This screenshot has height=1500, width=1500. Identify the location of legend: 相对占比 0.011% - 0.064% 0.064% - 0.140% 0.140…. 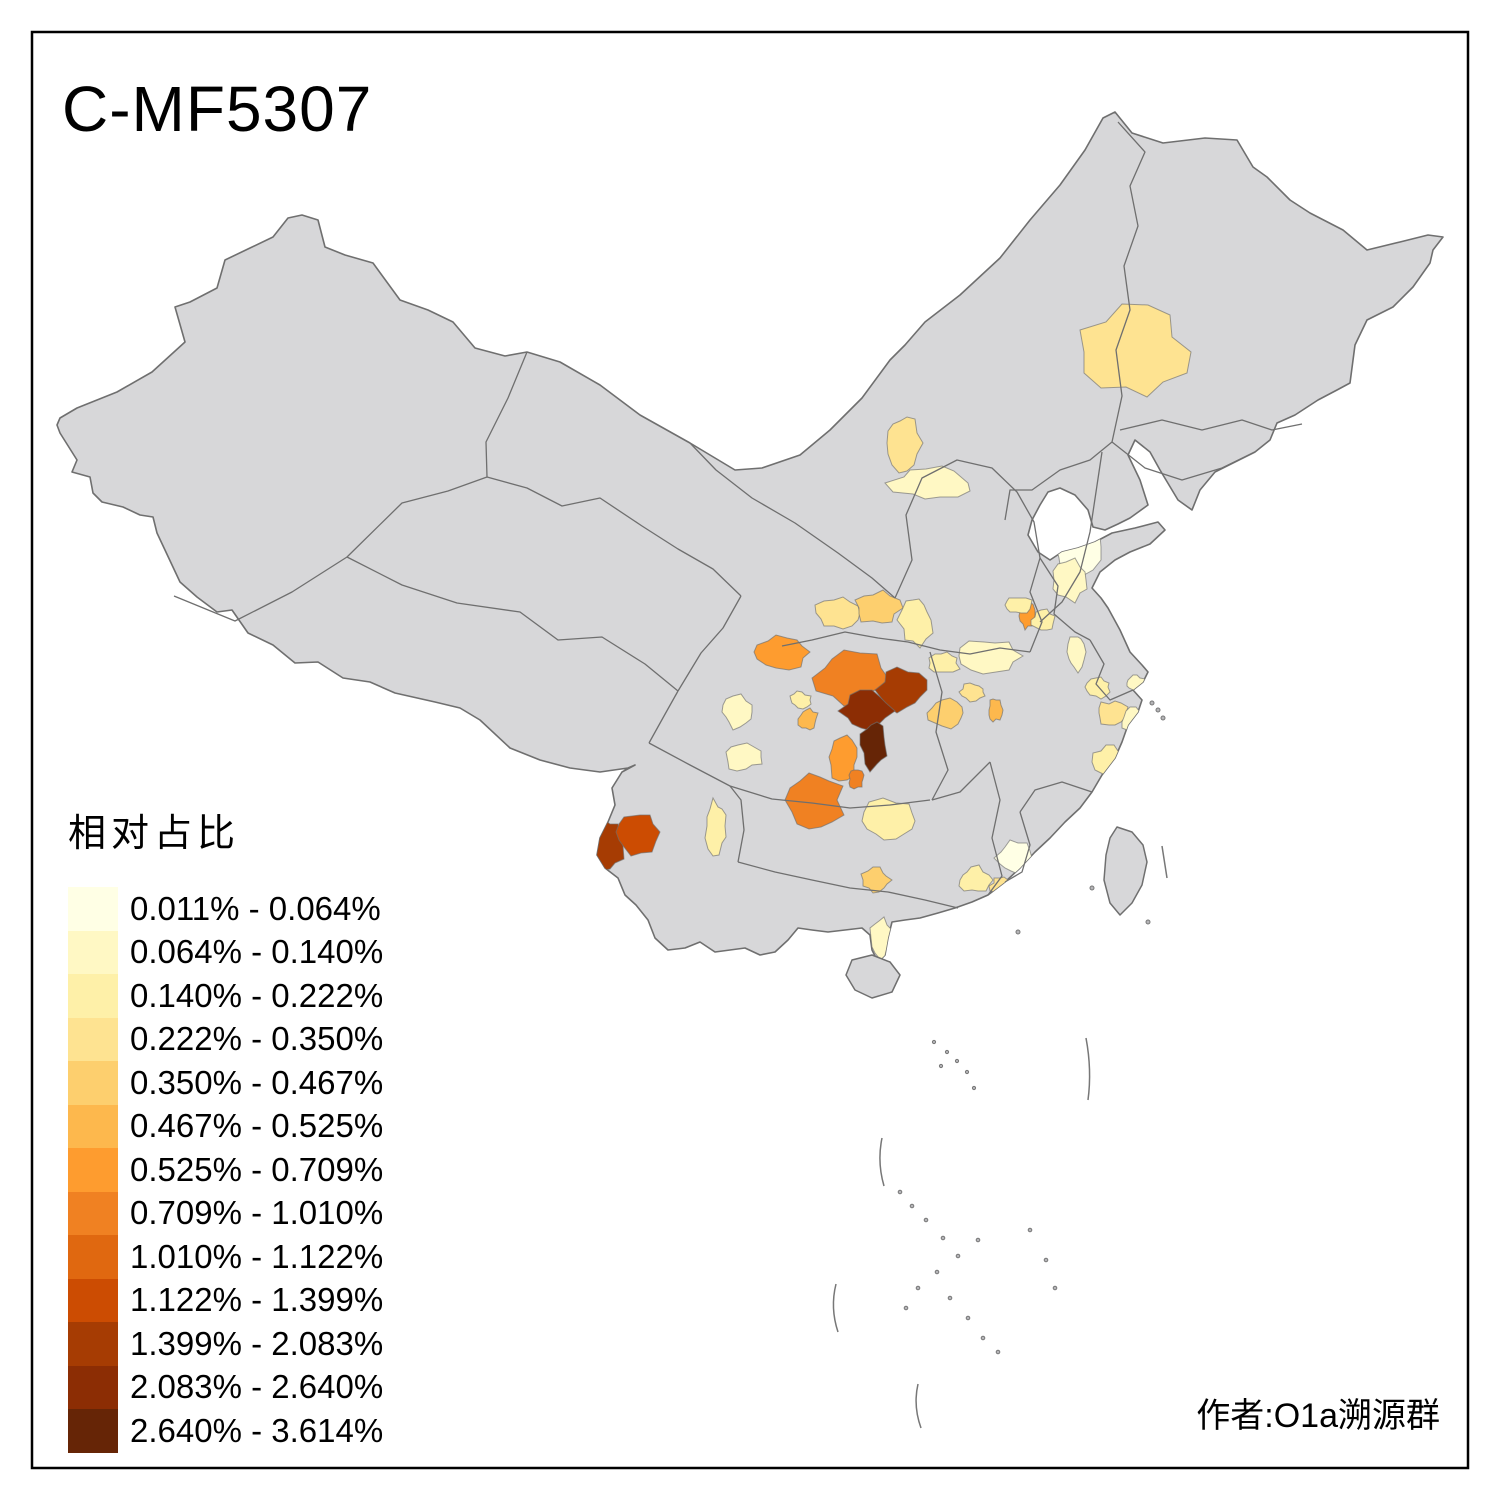
(225, 1127).